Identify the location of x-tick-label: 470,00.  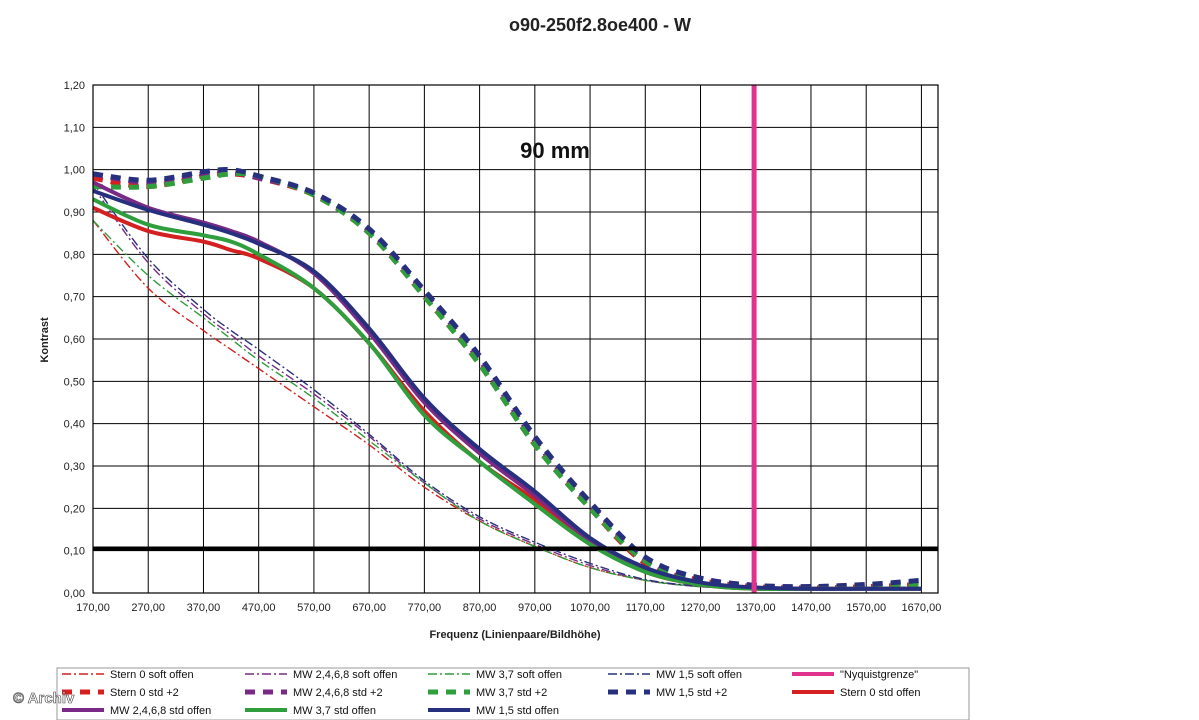
(259, 608).